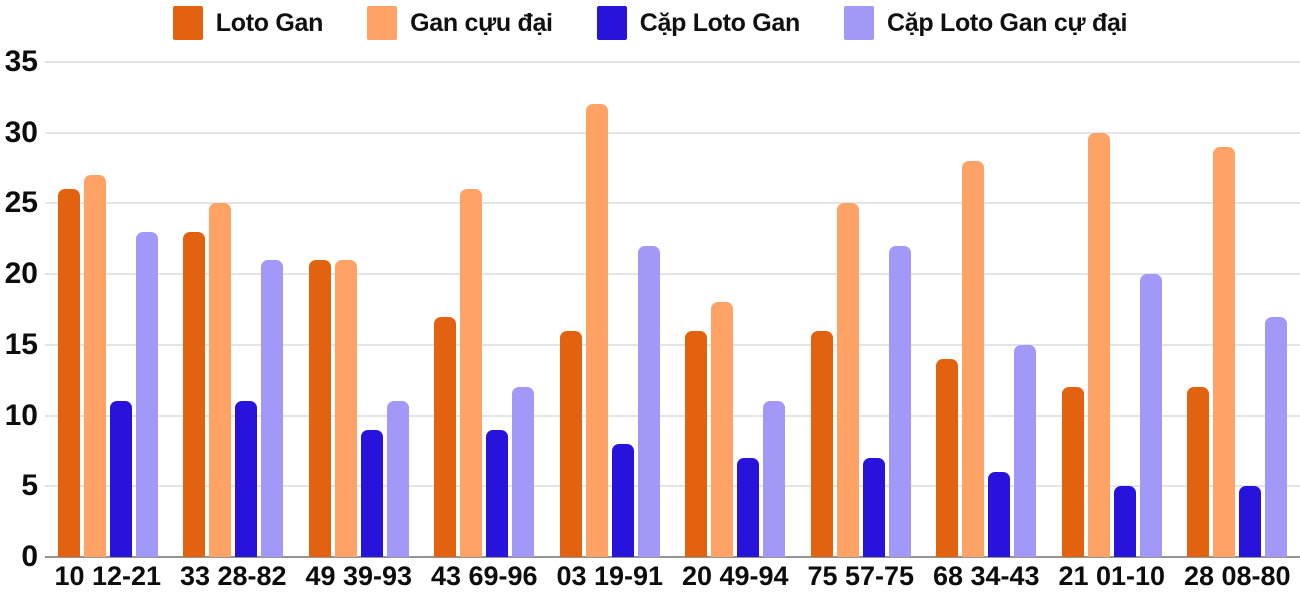 Image resolution: width=1300 pixels, height=600 pixels. Describe the element at coordinates (29, 486) in the screenshot. I see `y-tick-label: 5` at that location.